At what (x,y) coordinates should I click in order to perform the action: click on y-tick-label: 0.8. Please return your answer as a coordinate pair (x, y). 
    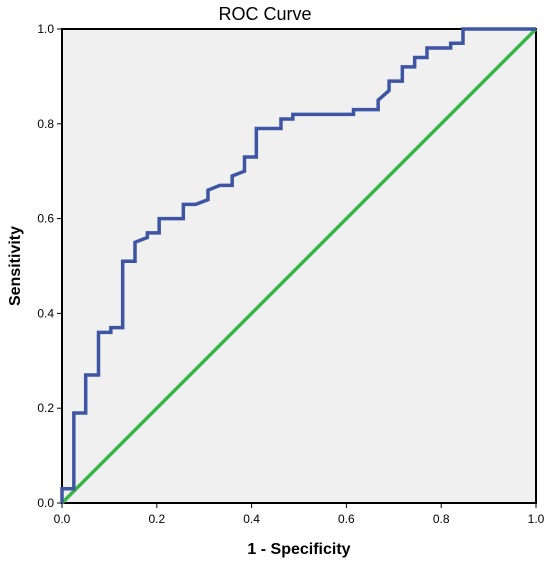
    Looking at the image, I should click on (45, 124).